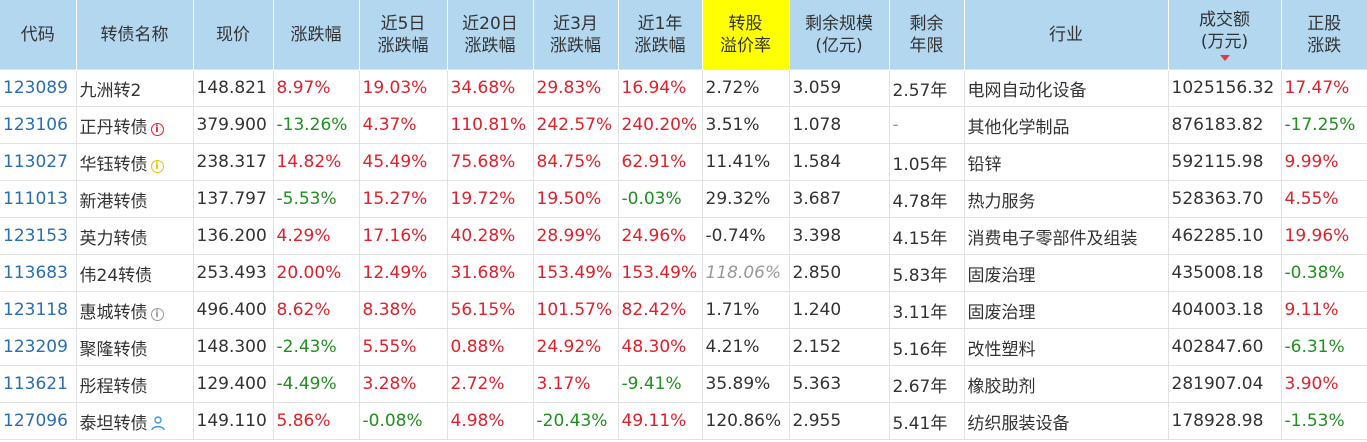 Image resolution: width=1367 pixels, height=442 pixels. What do you see at coordinates (134, 273) in the screenshot?
I see `cell-name: 伟24转债` at bounding box center [134, 273].